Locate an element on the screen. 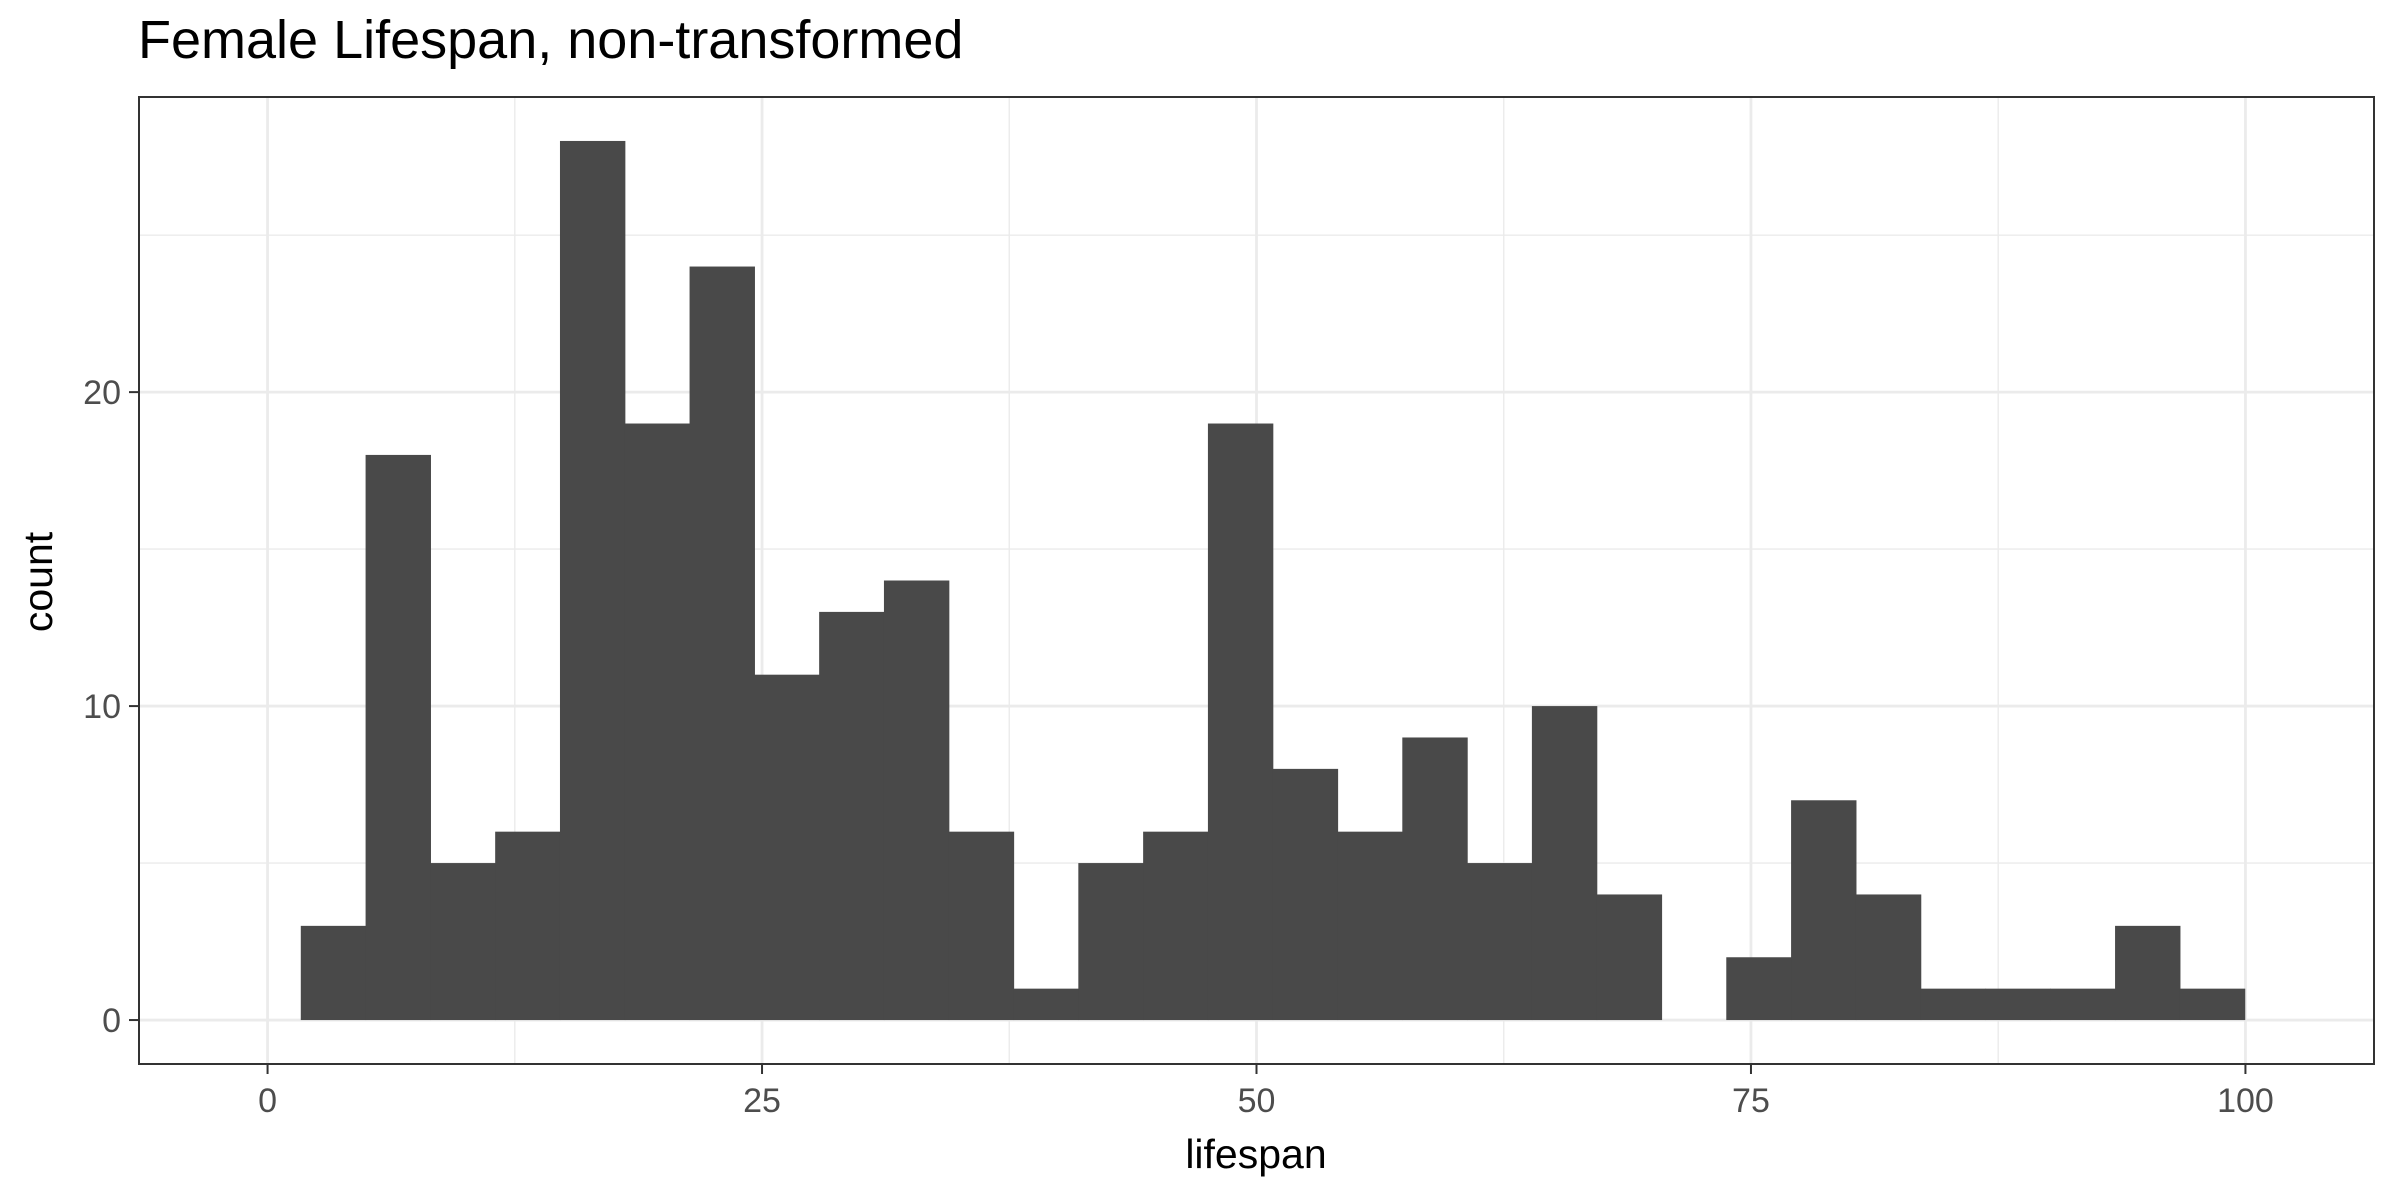 Image resolution: width=2400 pixels, height=1200 pixels. x-axis-title: lifespan is located at coordinates (1255, 1154).